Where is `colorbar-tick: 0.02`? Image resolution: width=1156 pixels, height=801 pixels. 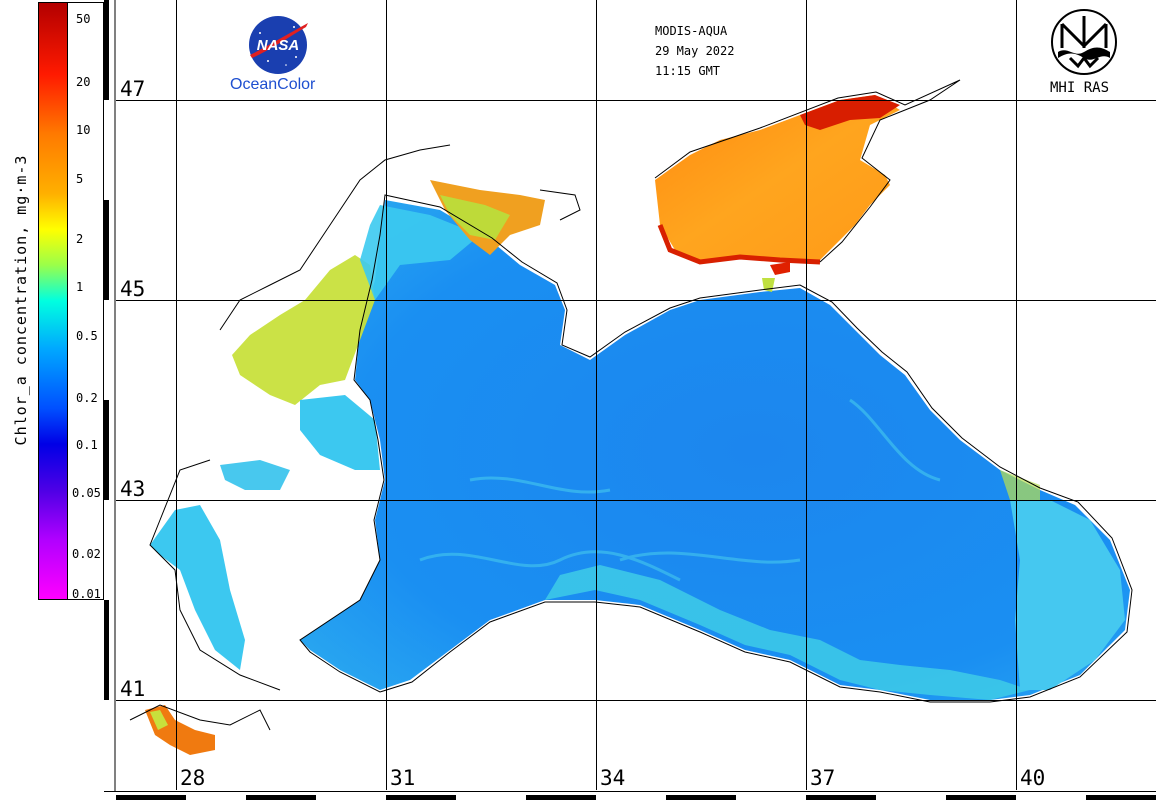 colorbar-tick: 0.02 is located at coordinates (86, 554).